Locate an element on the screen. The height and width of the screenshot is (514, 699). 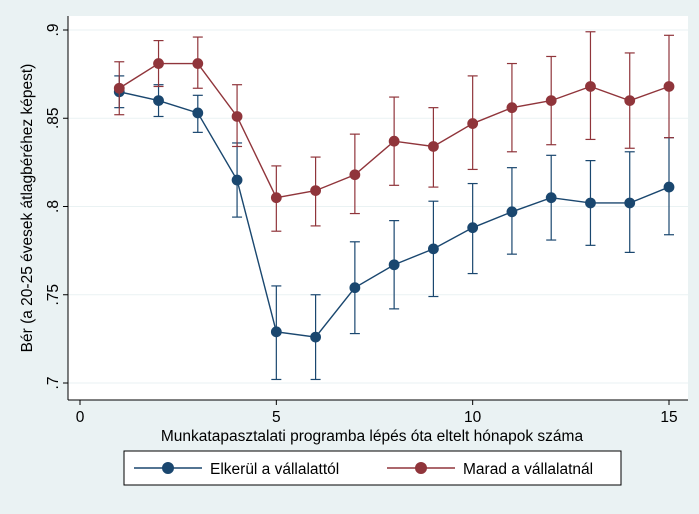
y-tick-label: .7 is located at coordinates (53, 383).